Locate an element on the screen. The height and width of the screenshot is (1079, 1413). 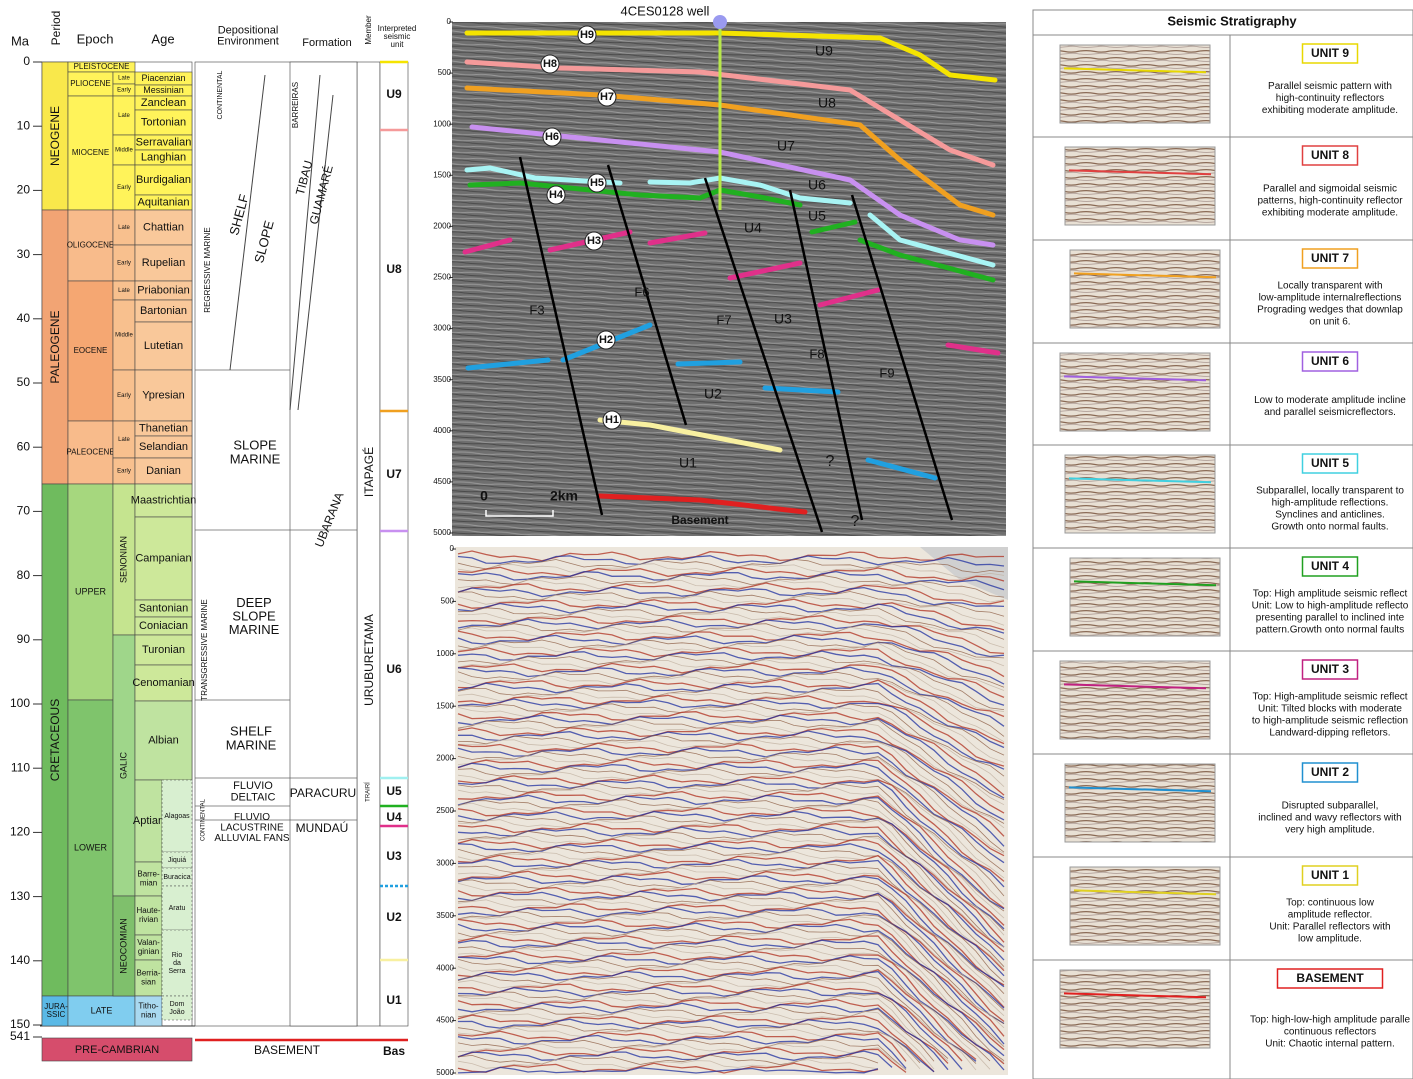
unit-description: Unit: Tilted blocks with moderate is located at coordinates (1330, 709).